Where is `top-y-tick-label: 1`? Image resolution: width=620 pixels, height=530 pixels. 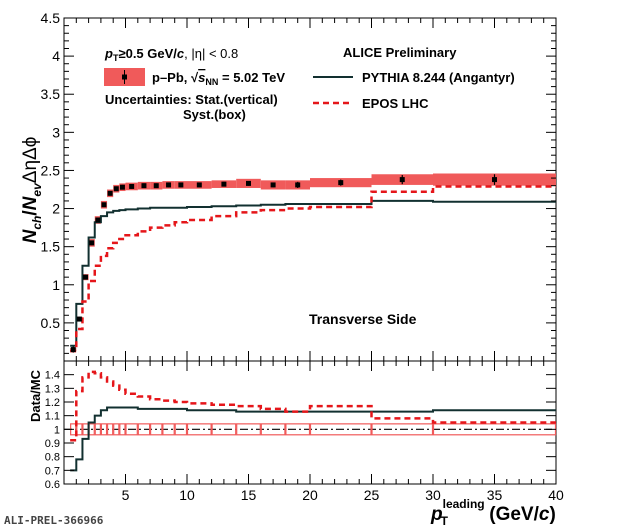 top-y-tick-label: 1 is located at coordinates (56, 285).